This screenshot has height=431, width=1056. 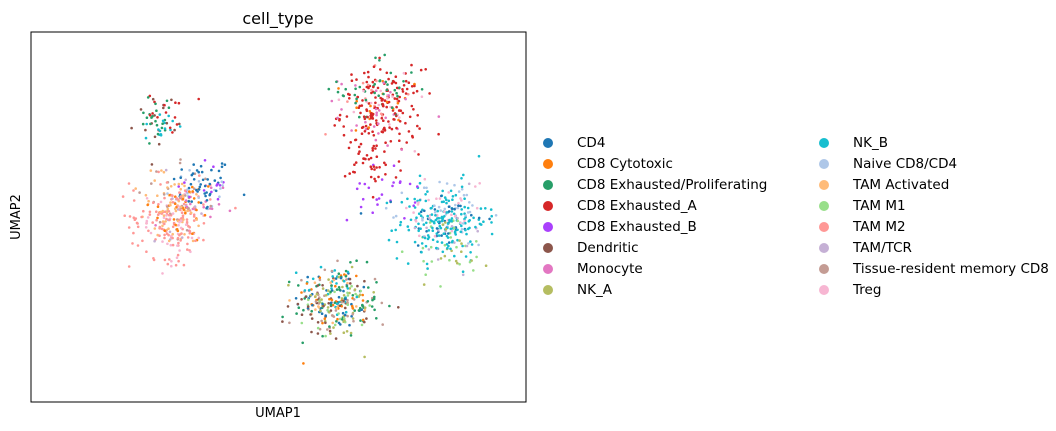 What do you see at coordinates (594, 290) in the screenshot?
I see `legend-label: NK_A` at bounding box center [594, 290].